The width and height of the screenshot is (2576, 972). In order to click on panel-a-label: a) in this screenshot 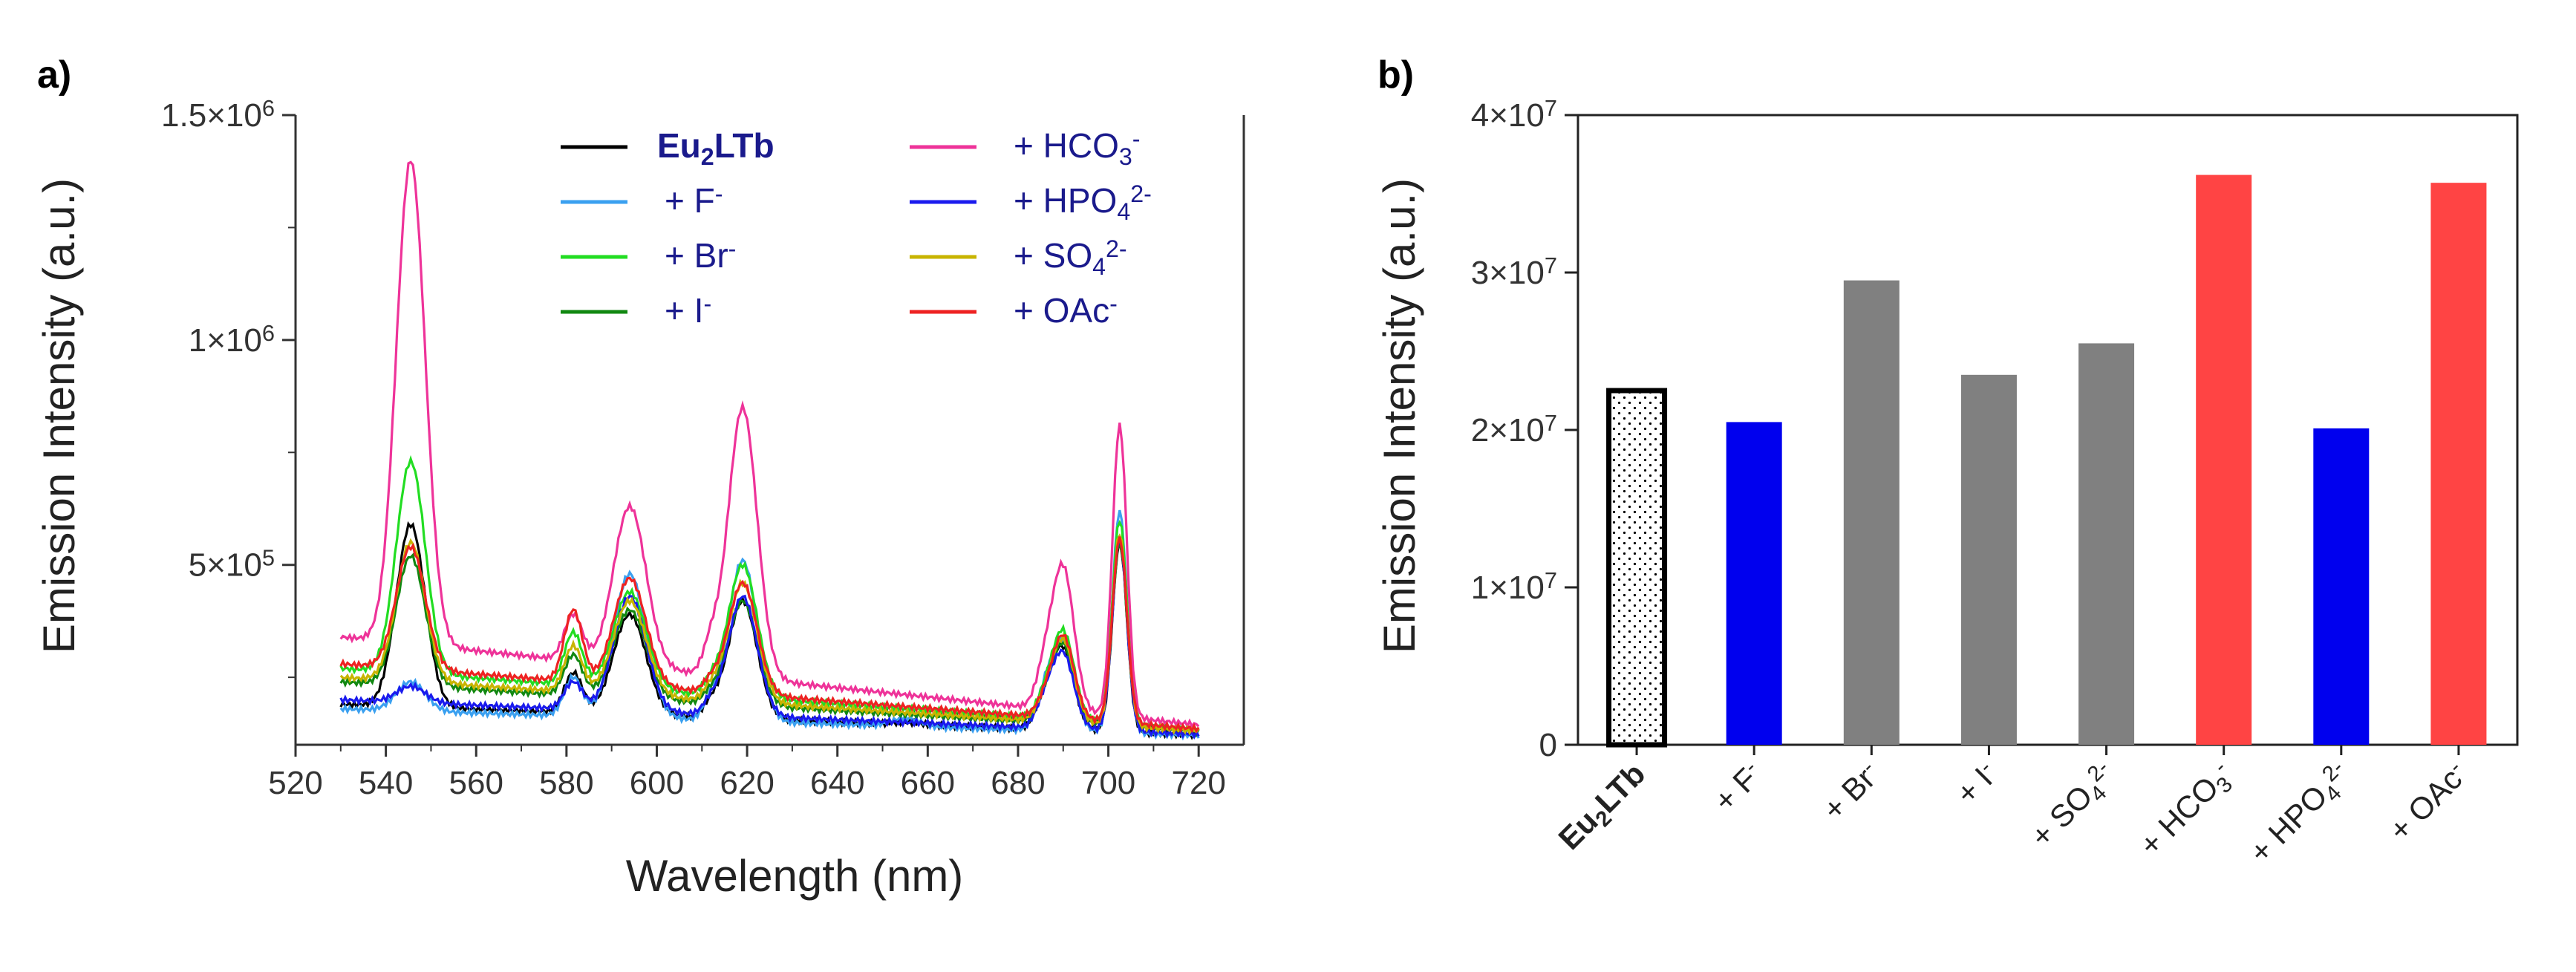, I will do `click(54, 75)`.